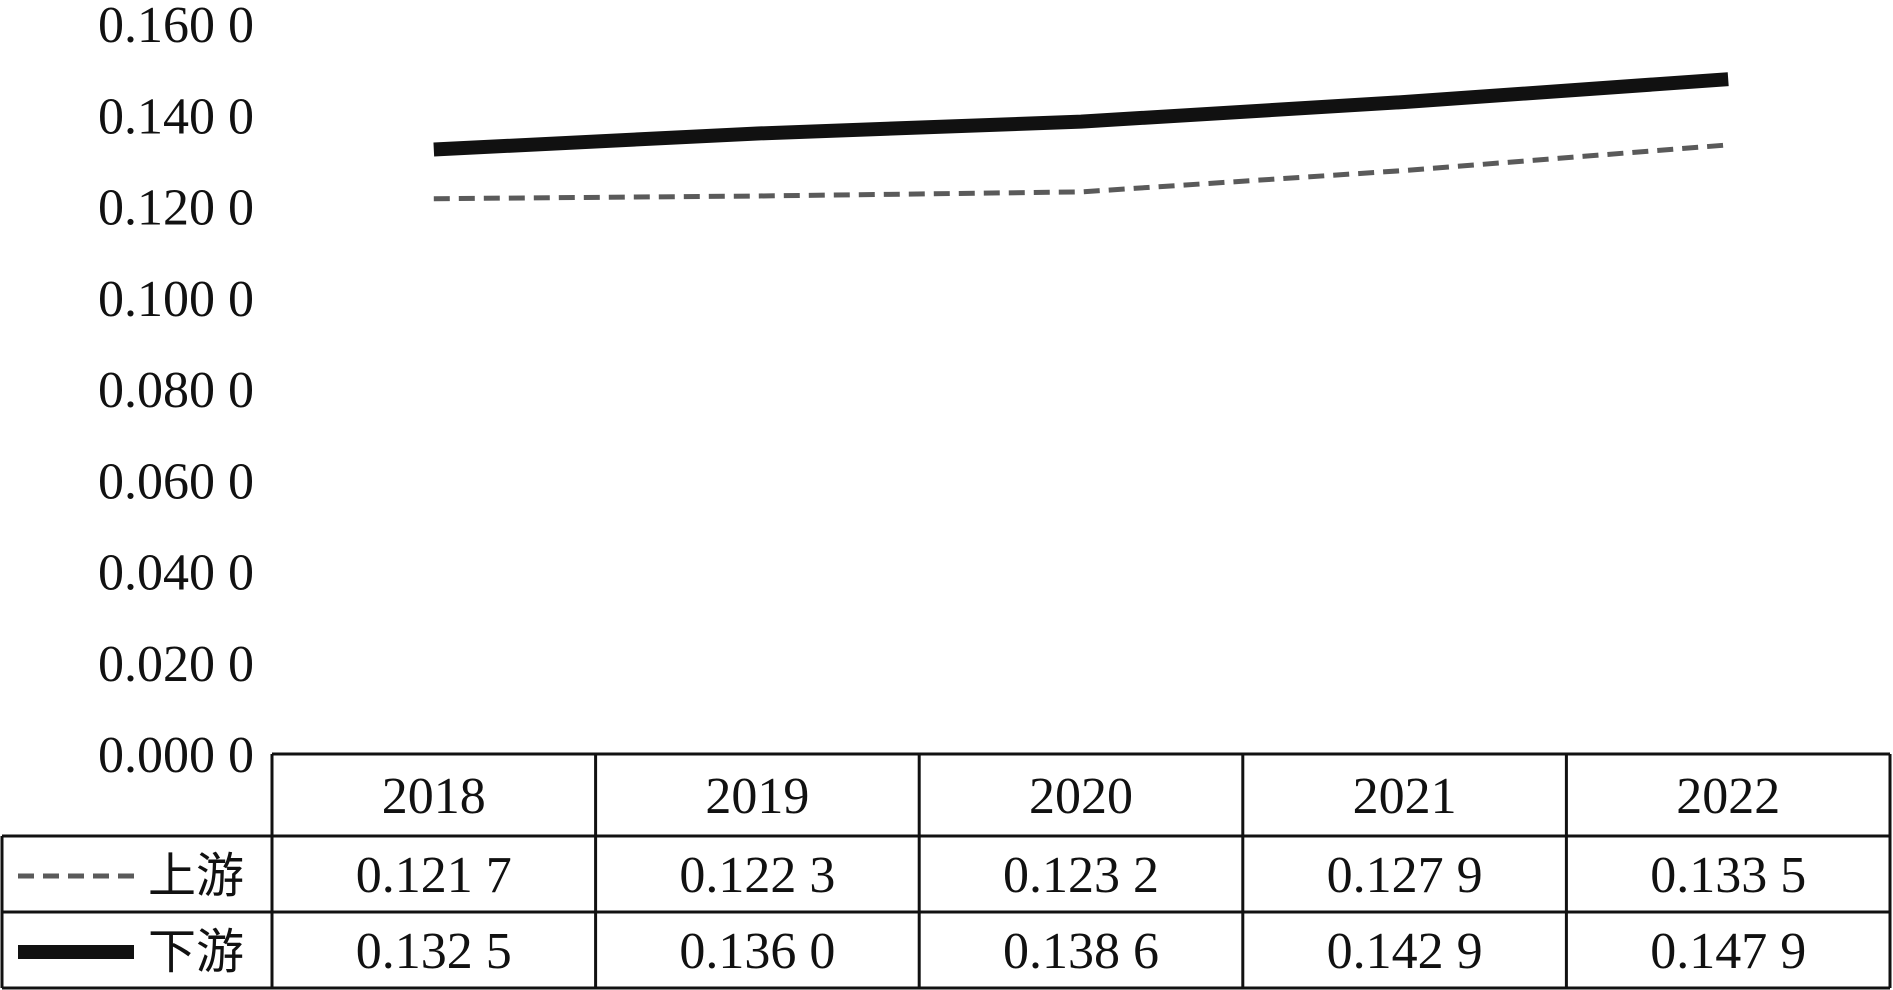  Describe the element at coordinates (434, 951) in the screenshot. I see `data-label: 0.132 5` at that location.